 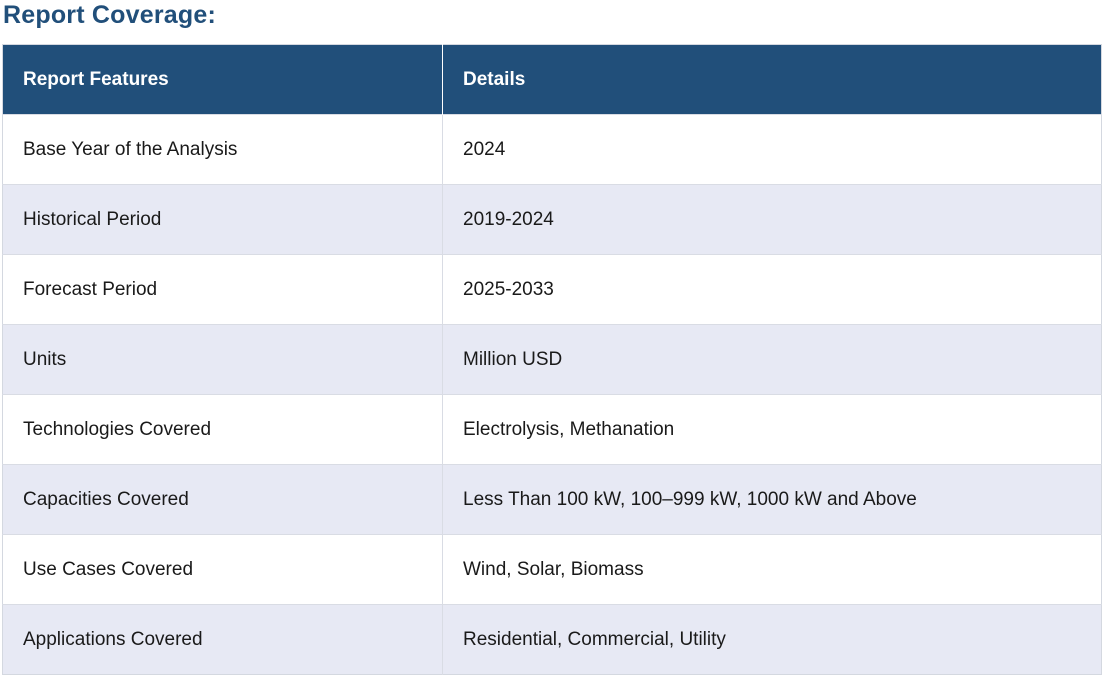 I want to click on table-row: Historical Period 2019-2024, so click(x=552, y=219).